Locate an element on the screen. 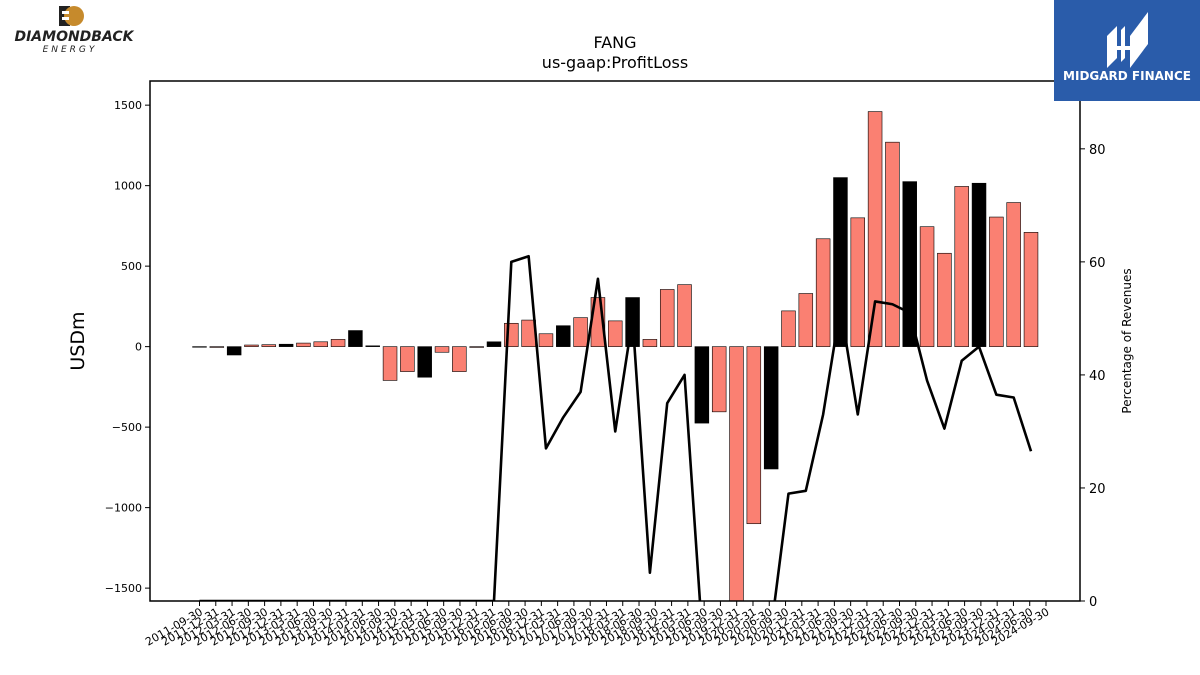 This screenshot has width=1200, height=675. diamondback-wordmark: DIAMONDBACK is located at coordinates (74, 37).